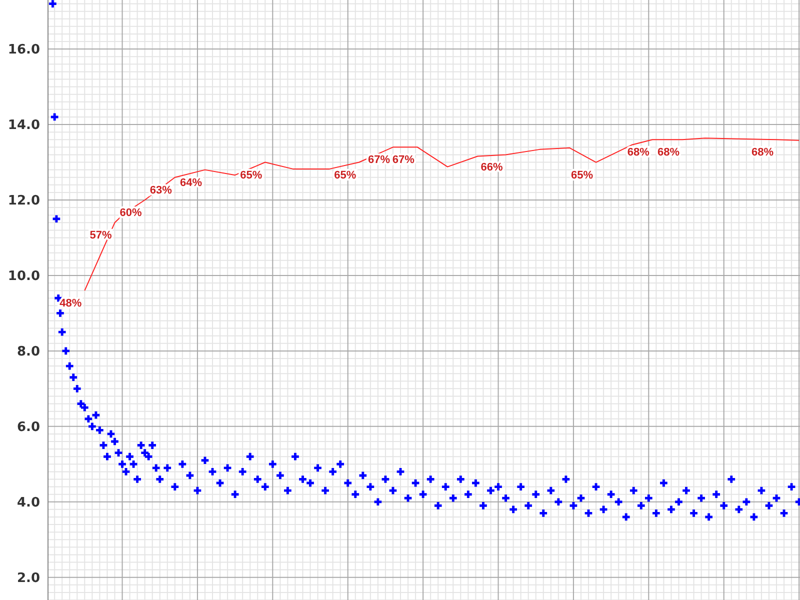  I want to click on y-tick-label: 6.0, so click(28, 428).